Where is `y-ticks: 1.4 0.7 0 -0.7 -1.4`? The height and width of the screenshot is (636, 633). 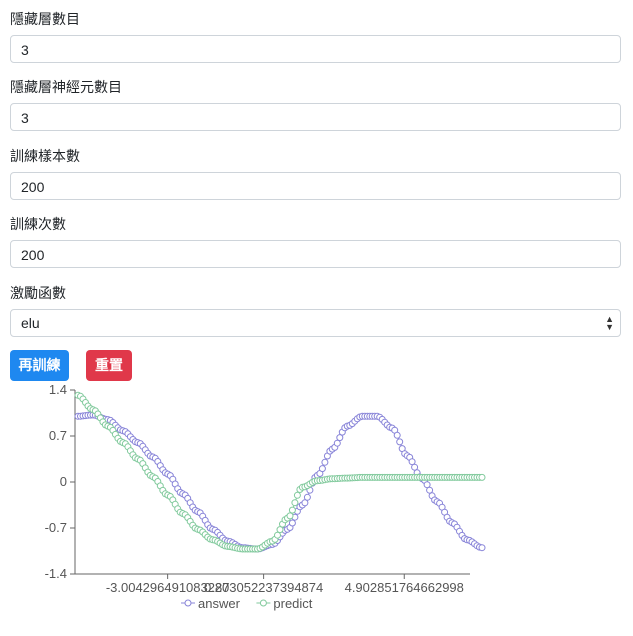 y-ticks: 1.4 0.7 0 -0.7 -1.4 is located at coordinates (60, 481).